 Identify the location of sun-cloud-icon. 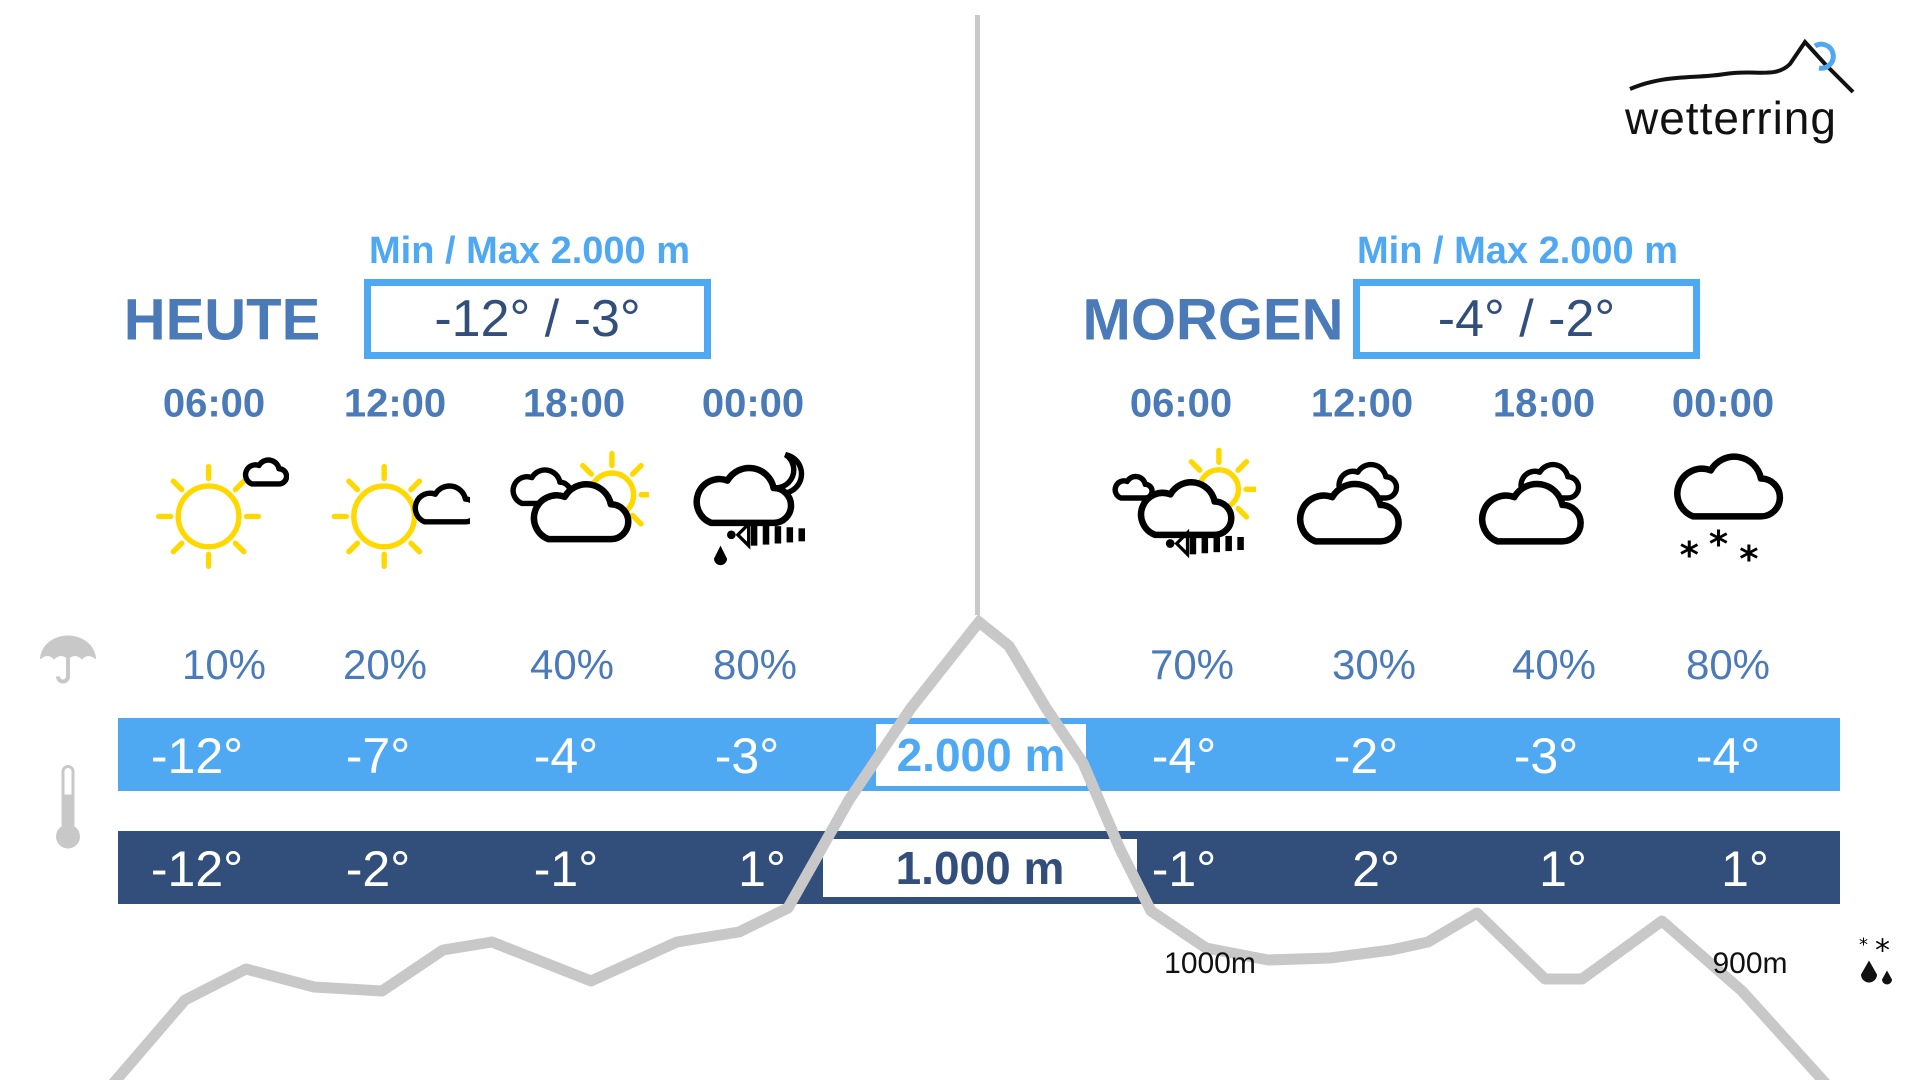
(400, 511).